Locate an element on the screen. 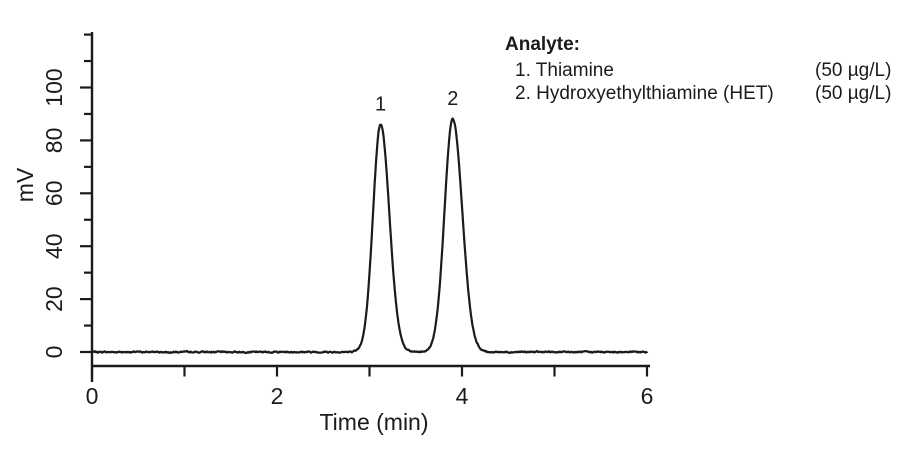  y-tick-label: 100 is located at coordinates (54, 87).